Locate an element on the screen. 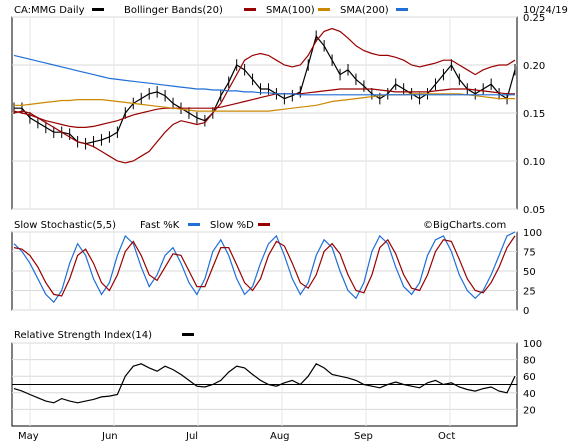  price-y-tick-label: 0.10 is located at coordinates (534, 162).